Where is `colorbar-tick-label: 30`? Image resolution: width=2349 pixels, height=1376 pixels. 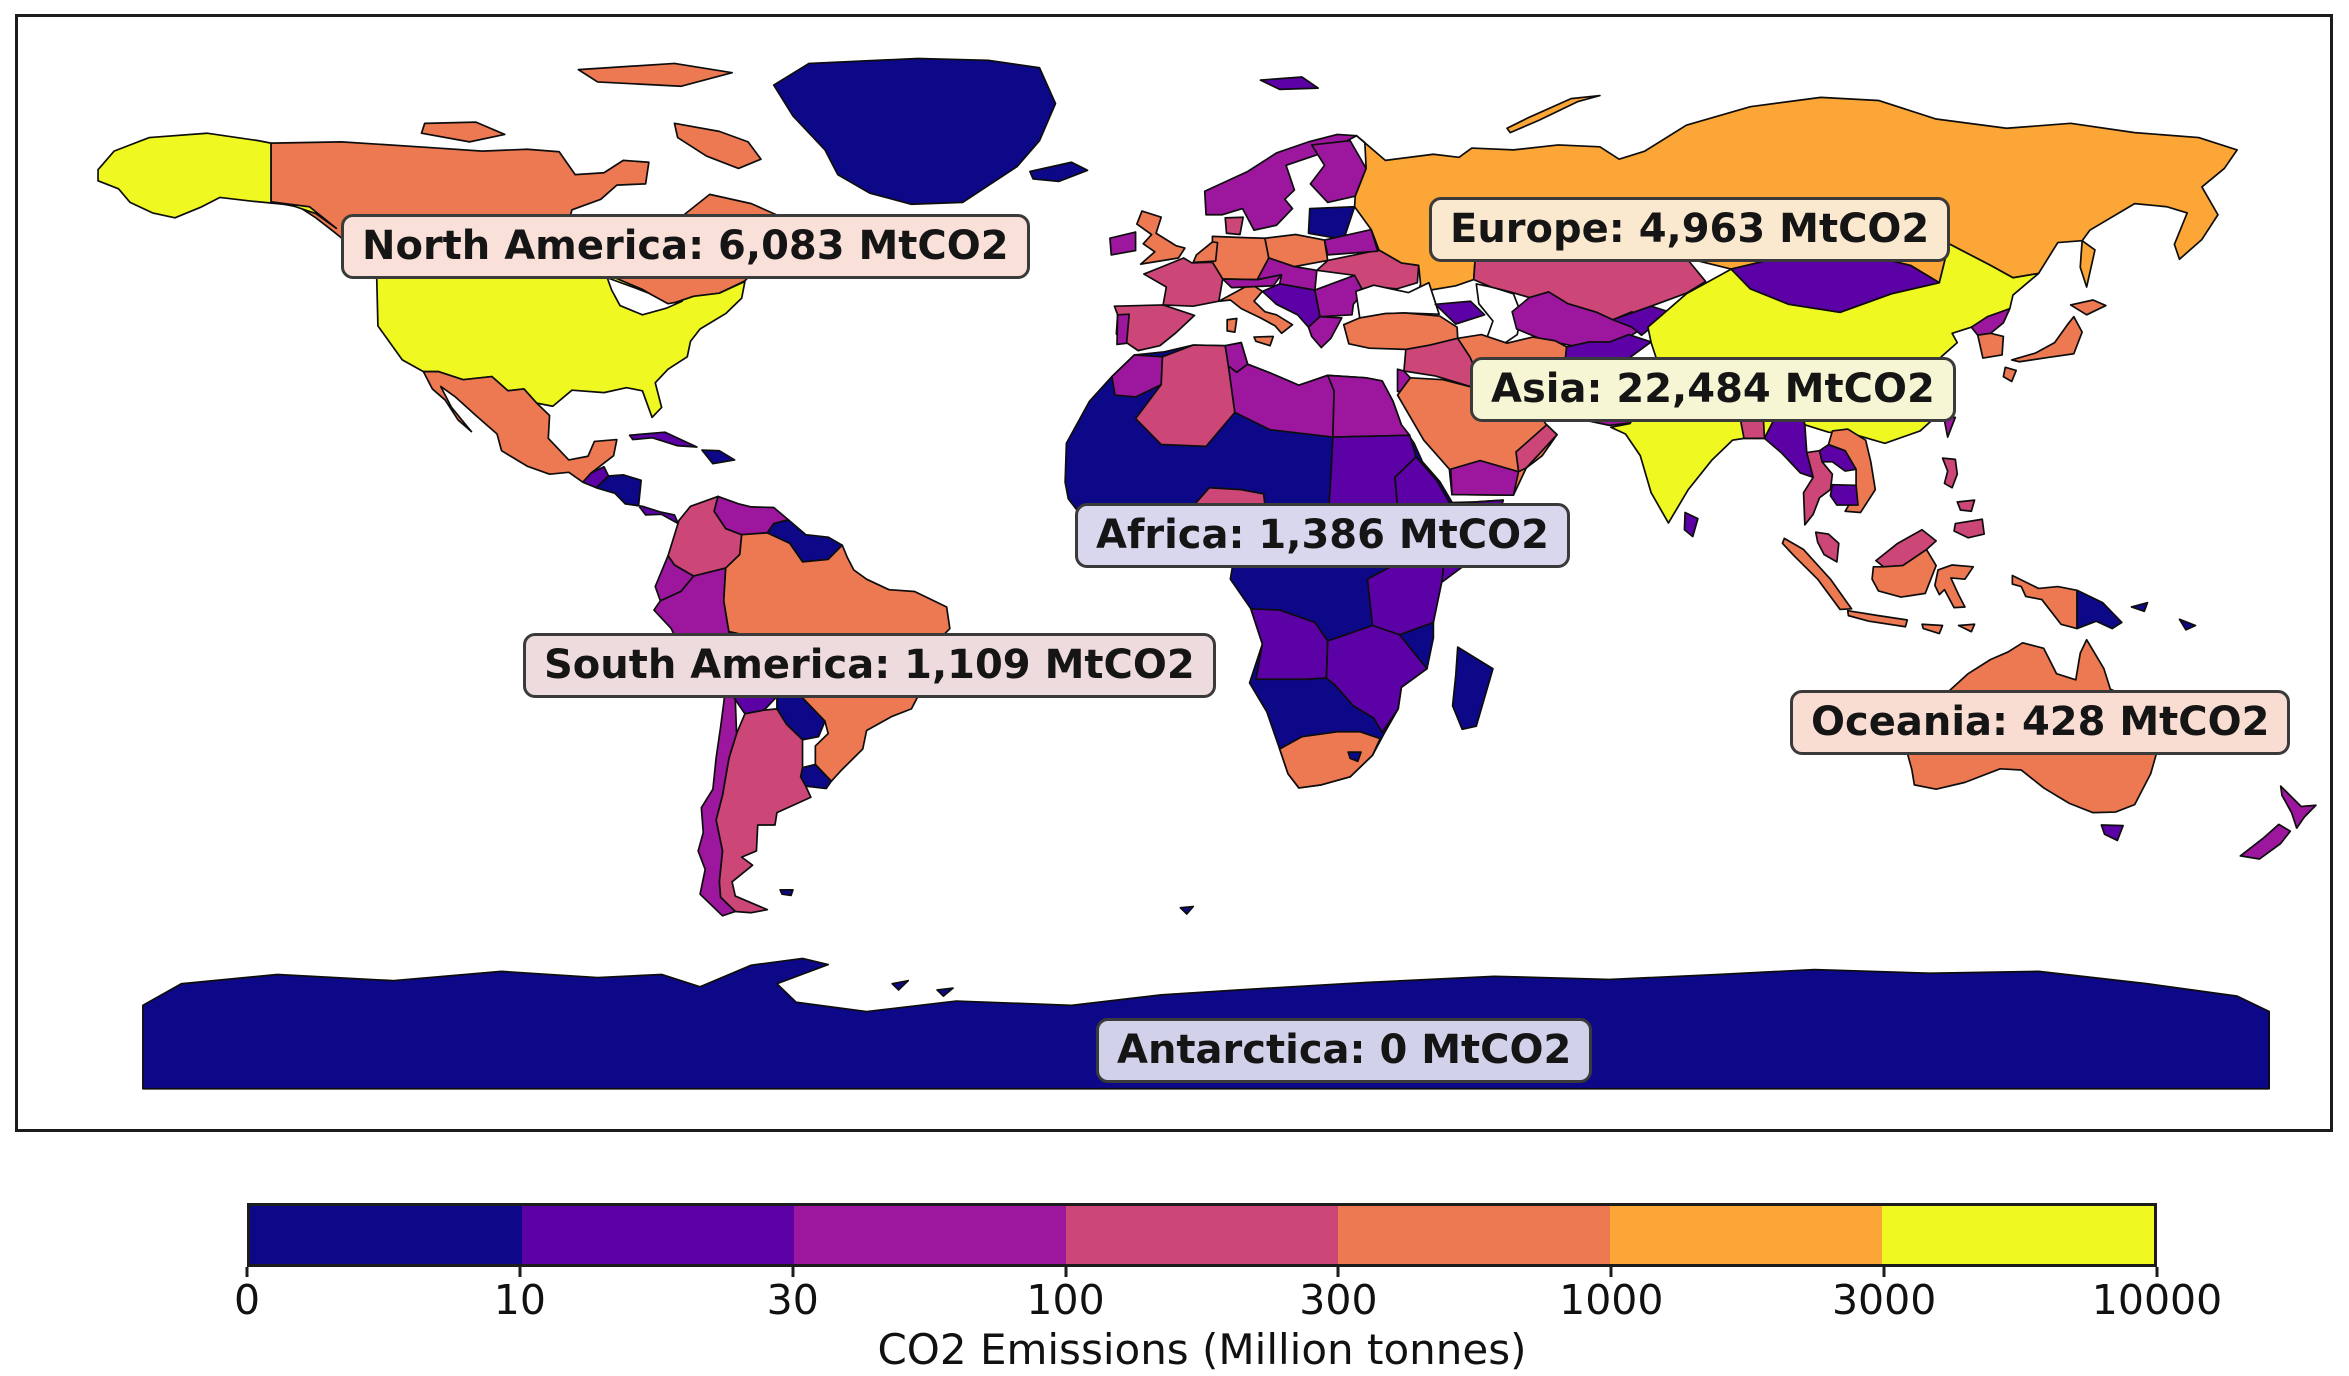 colorbar-tick-label: 30 is located at coordinates (792, 1300).